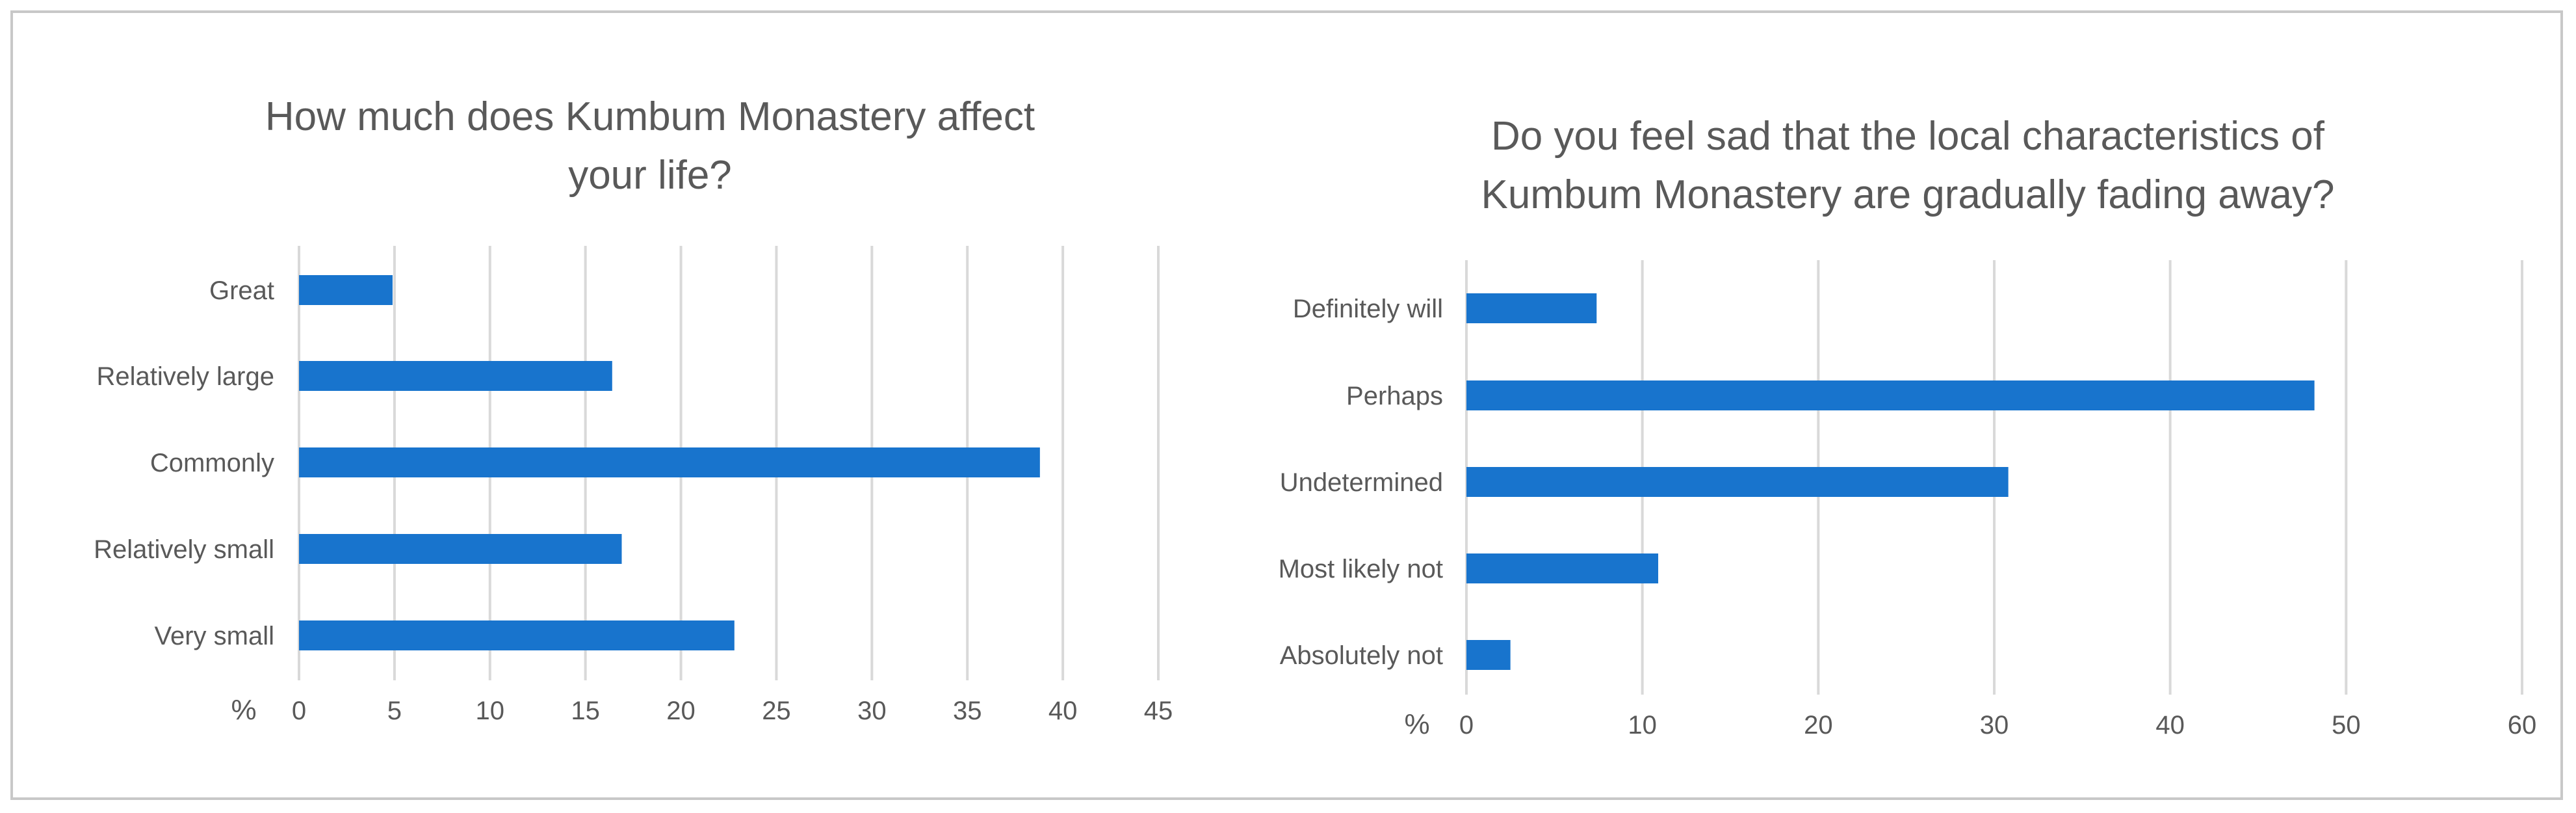  I want to click on chart2-x-tick: 0, so click(1466, 725).